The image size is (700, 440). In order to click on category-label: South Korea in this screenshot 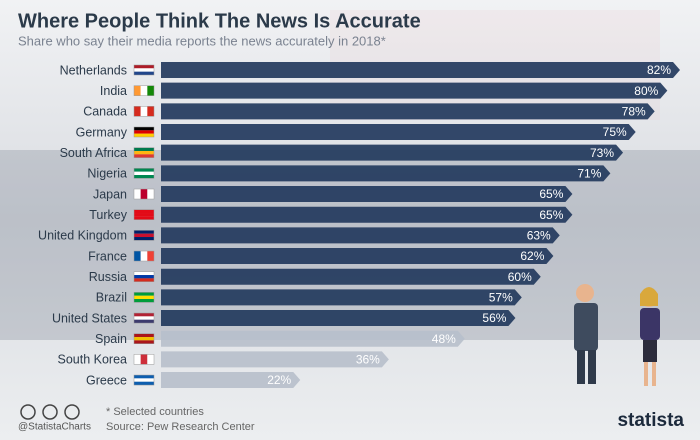, I will do `click(93, 360)`.